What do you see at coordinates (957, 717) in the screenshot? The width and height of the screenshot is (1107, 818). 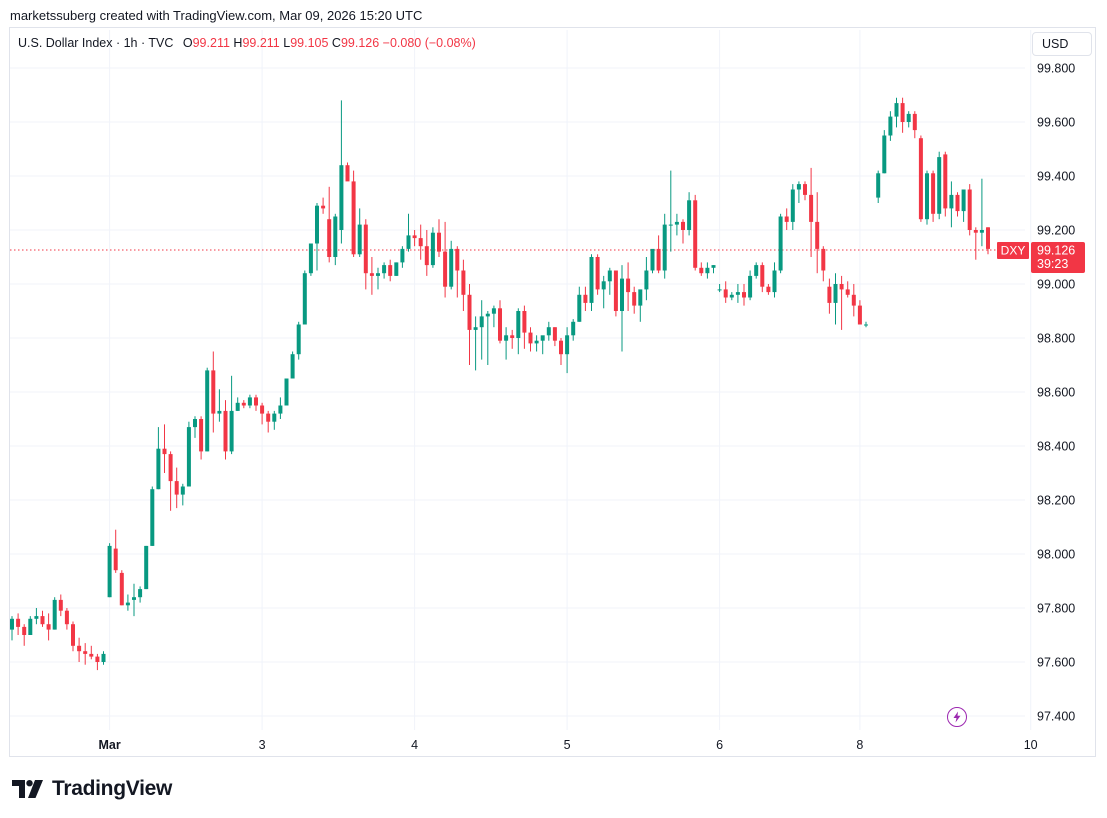 I see `lightning-bolt-icon` at bounding box center [957, 717].